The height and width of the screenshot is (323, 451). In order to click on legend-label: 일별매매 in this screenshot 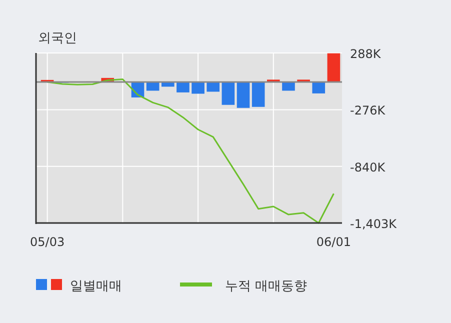, I will do `click(96, 286)`.